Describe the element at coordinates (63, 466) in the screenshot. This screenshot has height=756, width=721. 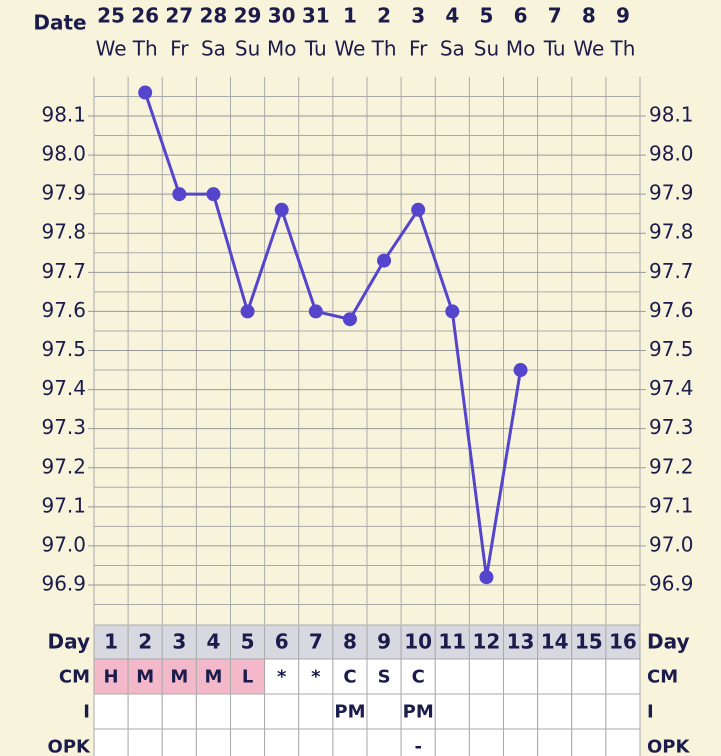
I see `y-tick-label: 97.2` at that location.